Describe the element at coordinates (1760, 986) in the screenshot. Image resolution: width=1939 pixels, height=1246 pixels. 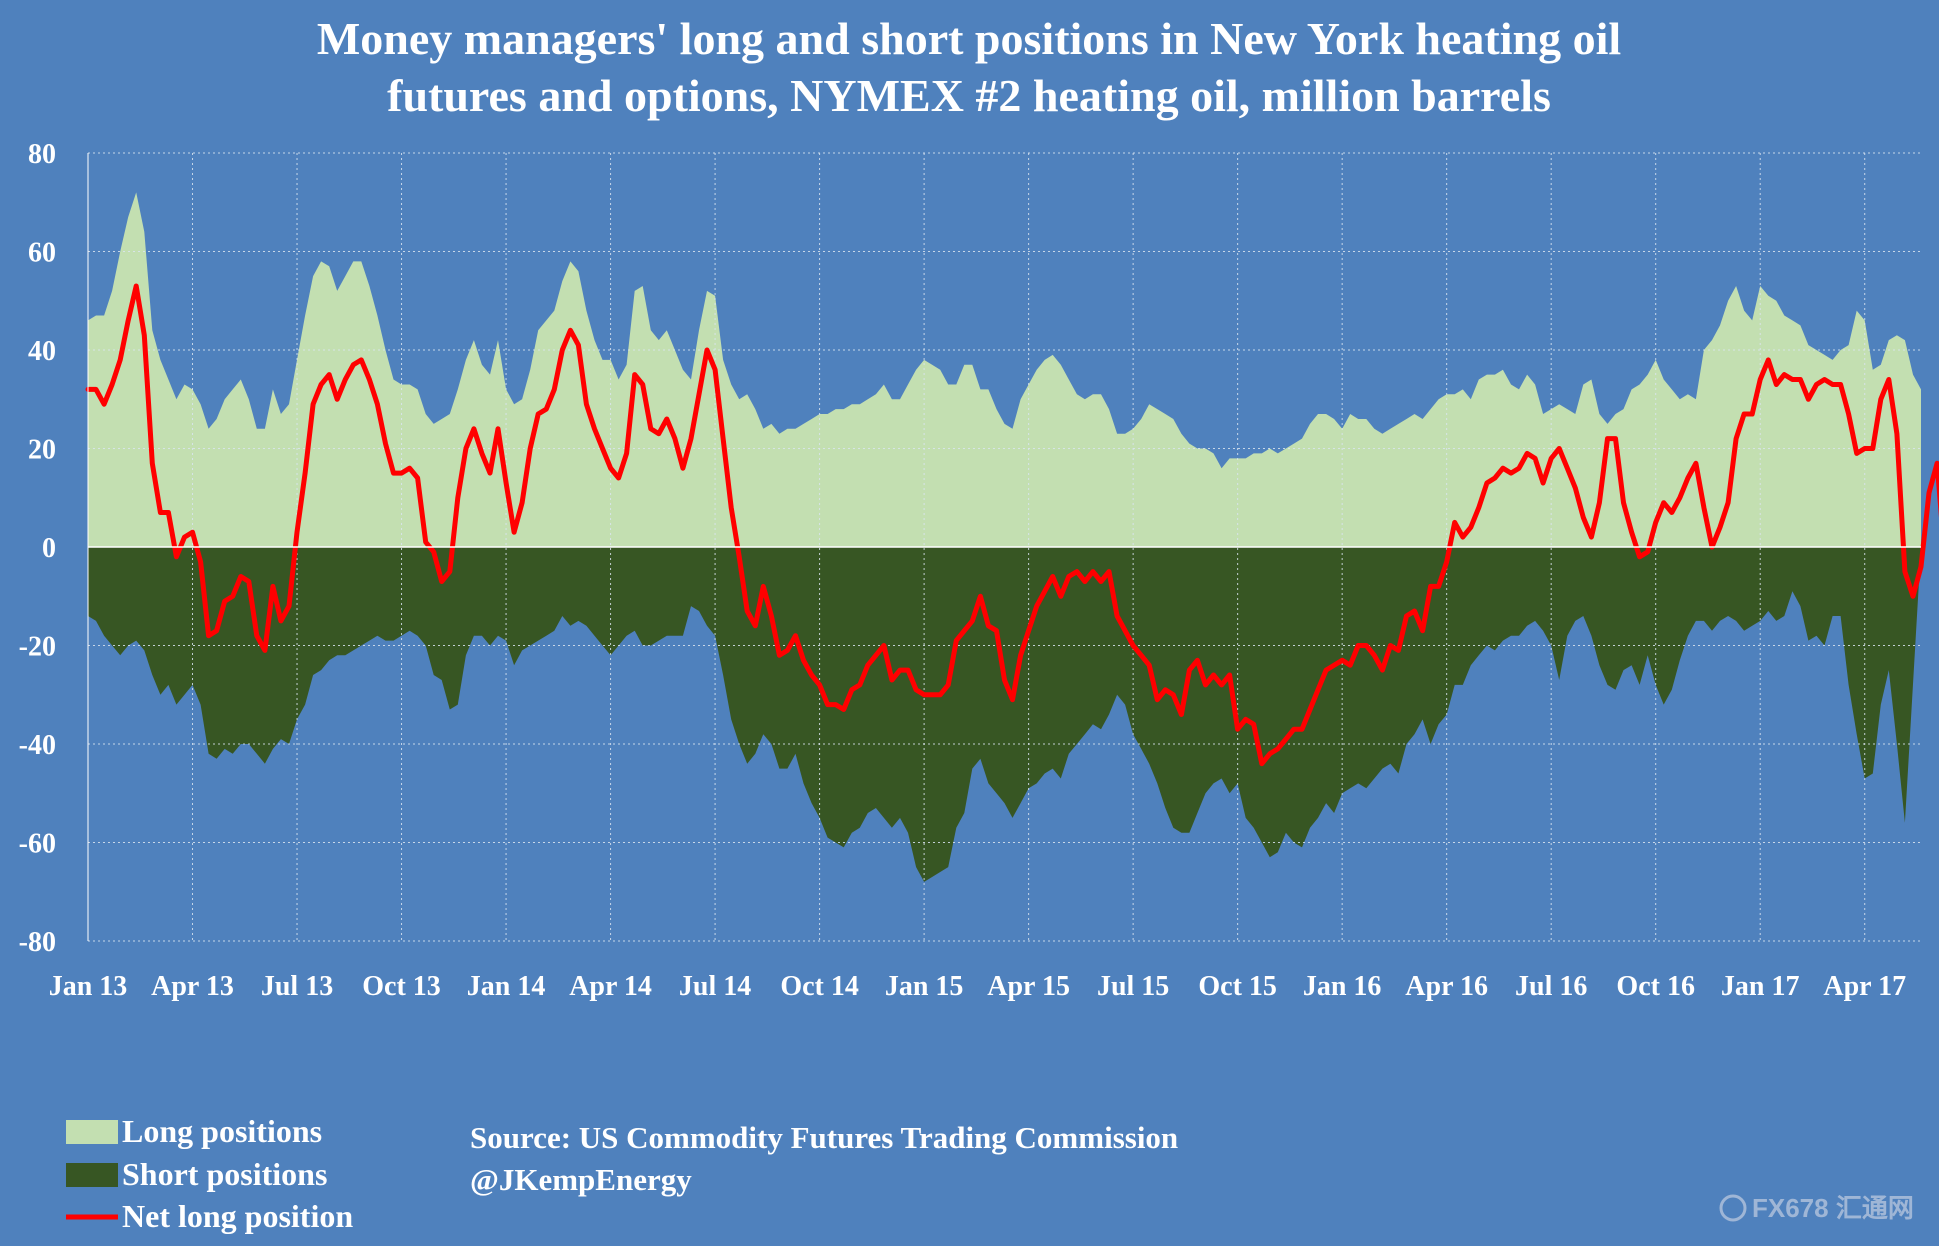
I see `x-tick-label: Jan 17` at that location.